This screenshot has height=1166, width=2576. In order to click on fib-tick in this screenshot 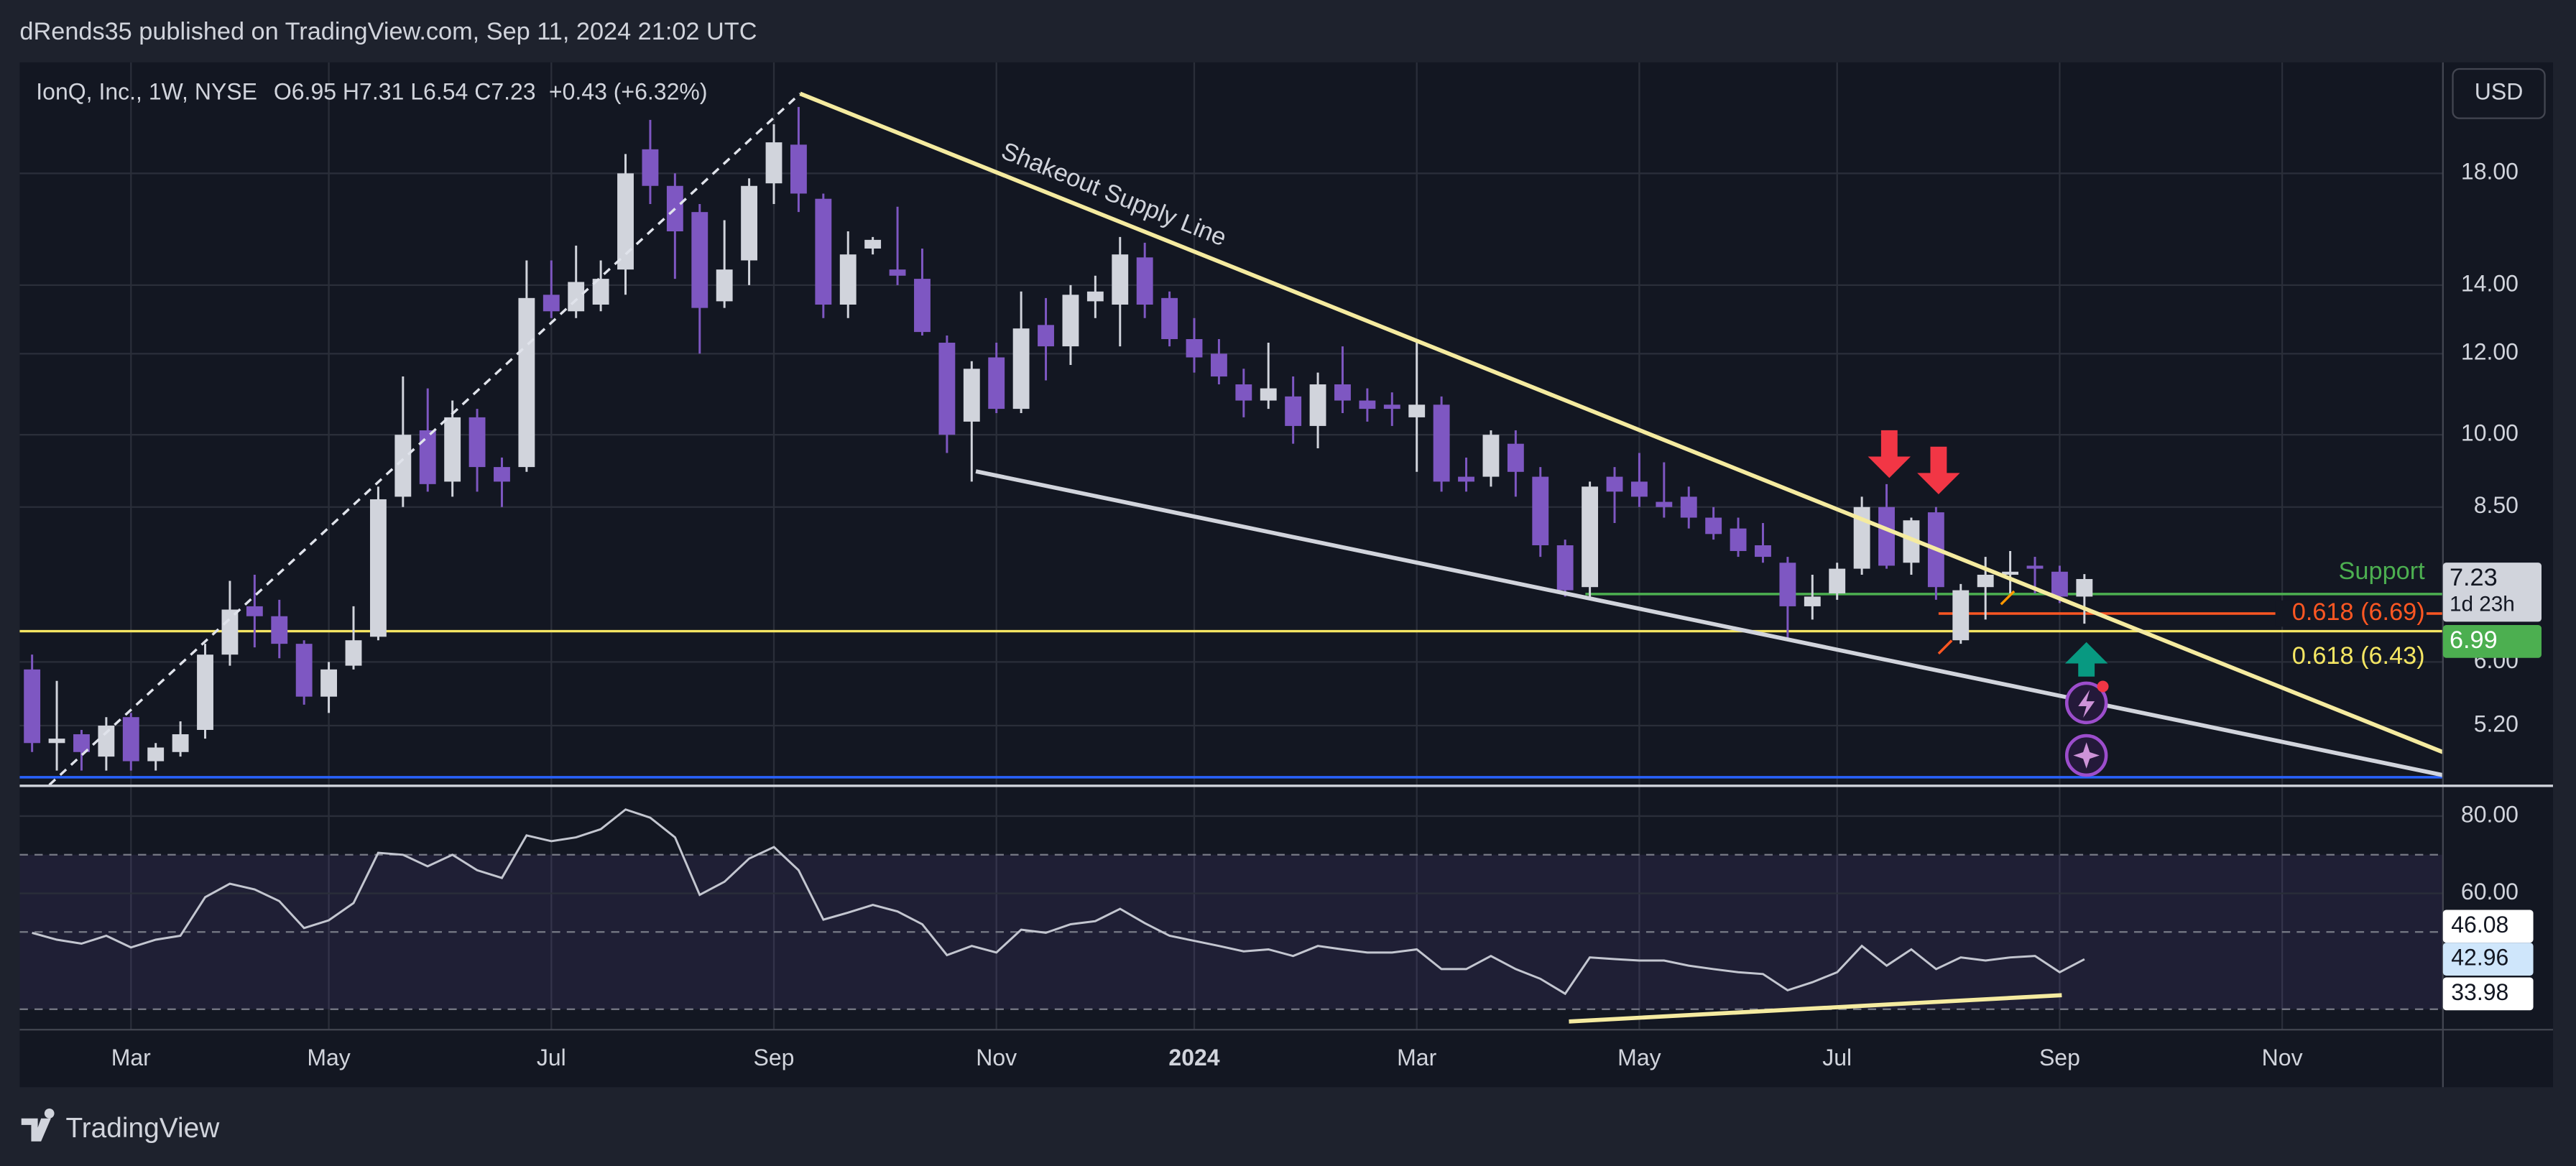, I will do `click(2008, 598)`.